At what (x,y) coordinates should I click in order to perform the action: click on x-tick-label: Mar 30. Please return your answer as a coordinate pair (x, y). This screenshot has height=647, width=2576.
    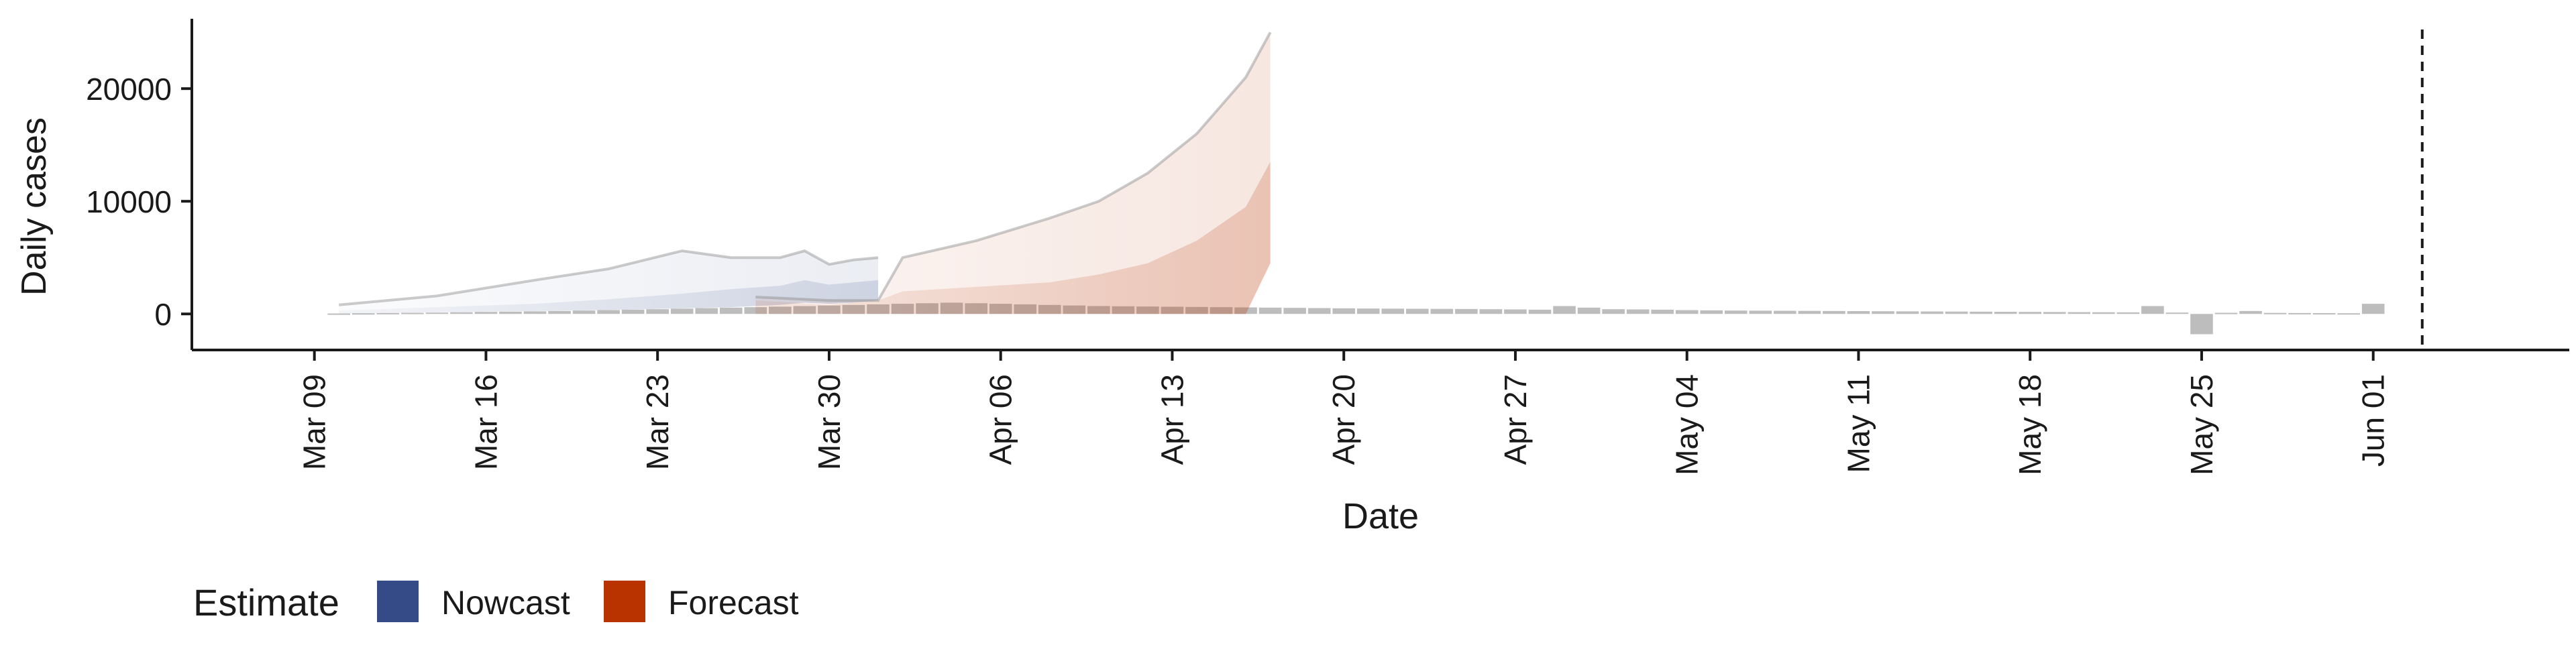
    Looking at the image, I should click on (829, 422).